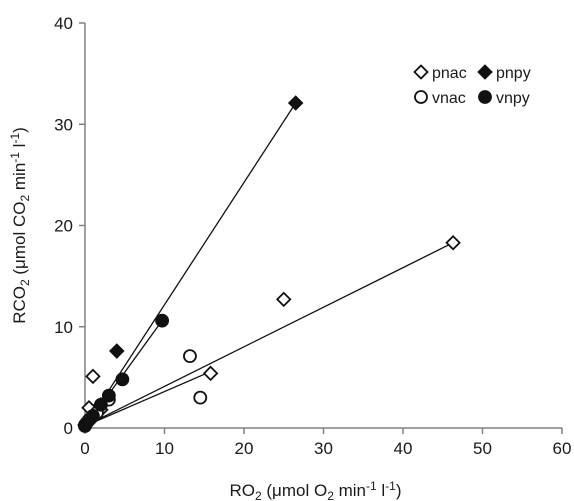 Image resolution: width=574 pixels, height=501 pixels. I want to click on legend-label-vnpy: vnpy, so click(513, 98).